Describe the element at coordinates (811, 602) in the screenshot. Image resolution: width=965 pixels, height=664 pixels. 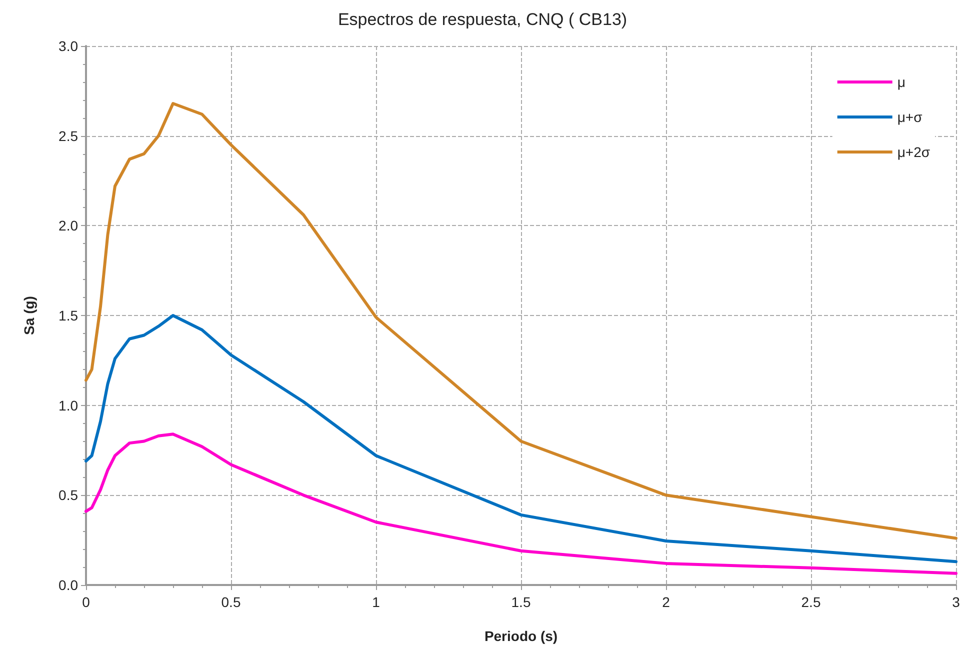
I see `x-tick-label: 2.5` at that location.